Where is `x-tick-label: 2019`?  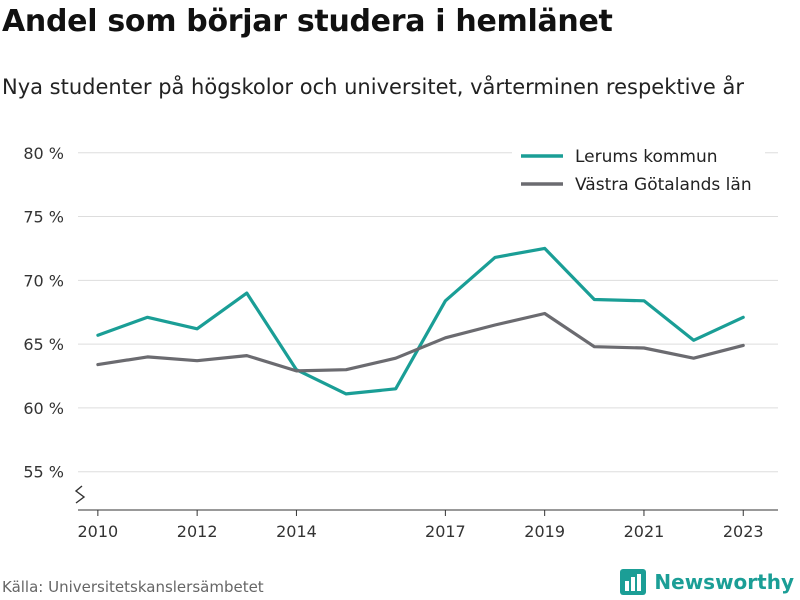 x-tick-label: 2019 is located at coordinates (544, 531).